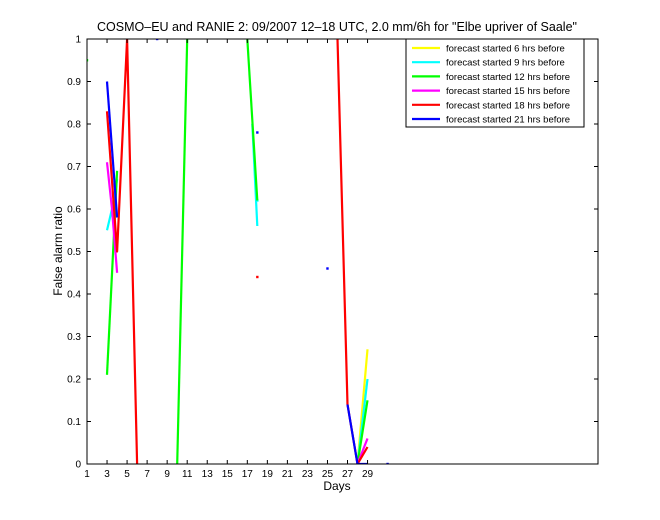 This screenshot has width=660, height=520. Describe the element at coordinates (127, 474) in the screenshot. I see `x-tick-label: 5` at that location.